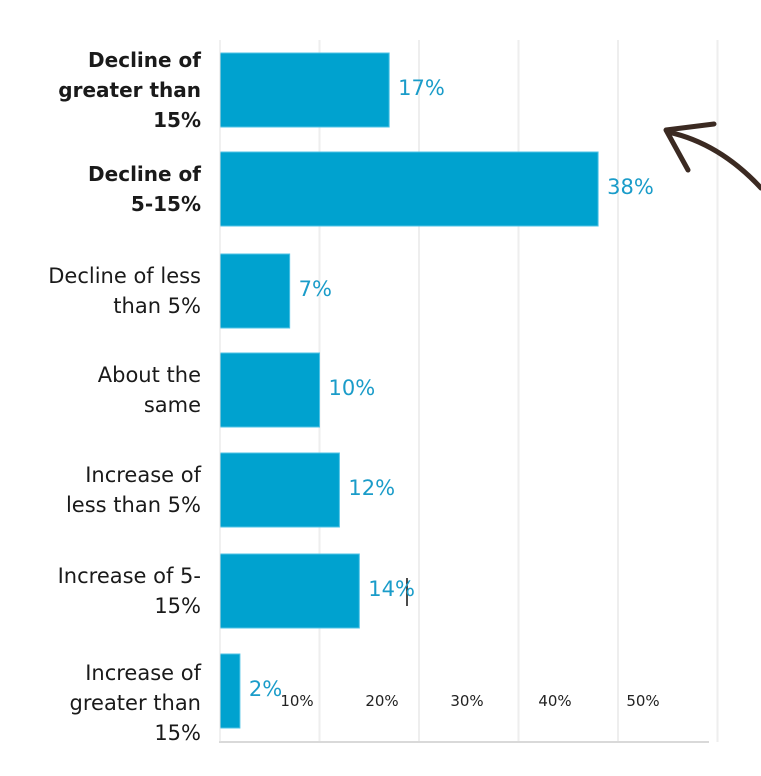 This screenshot has width=761, height=776. What do you see at coordinates (382, 701) in the screenshot?
I see `tick-label: 20%` at bounding box center [382, 701].